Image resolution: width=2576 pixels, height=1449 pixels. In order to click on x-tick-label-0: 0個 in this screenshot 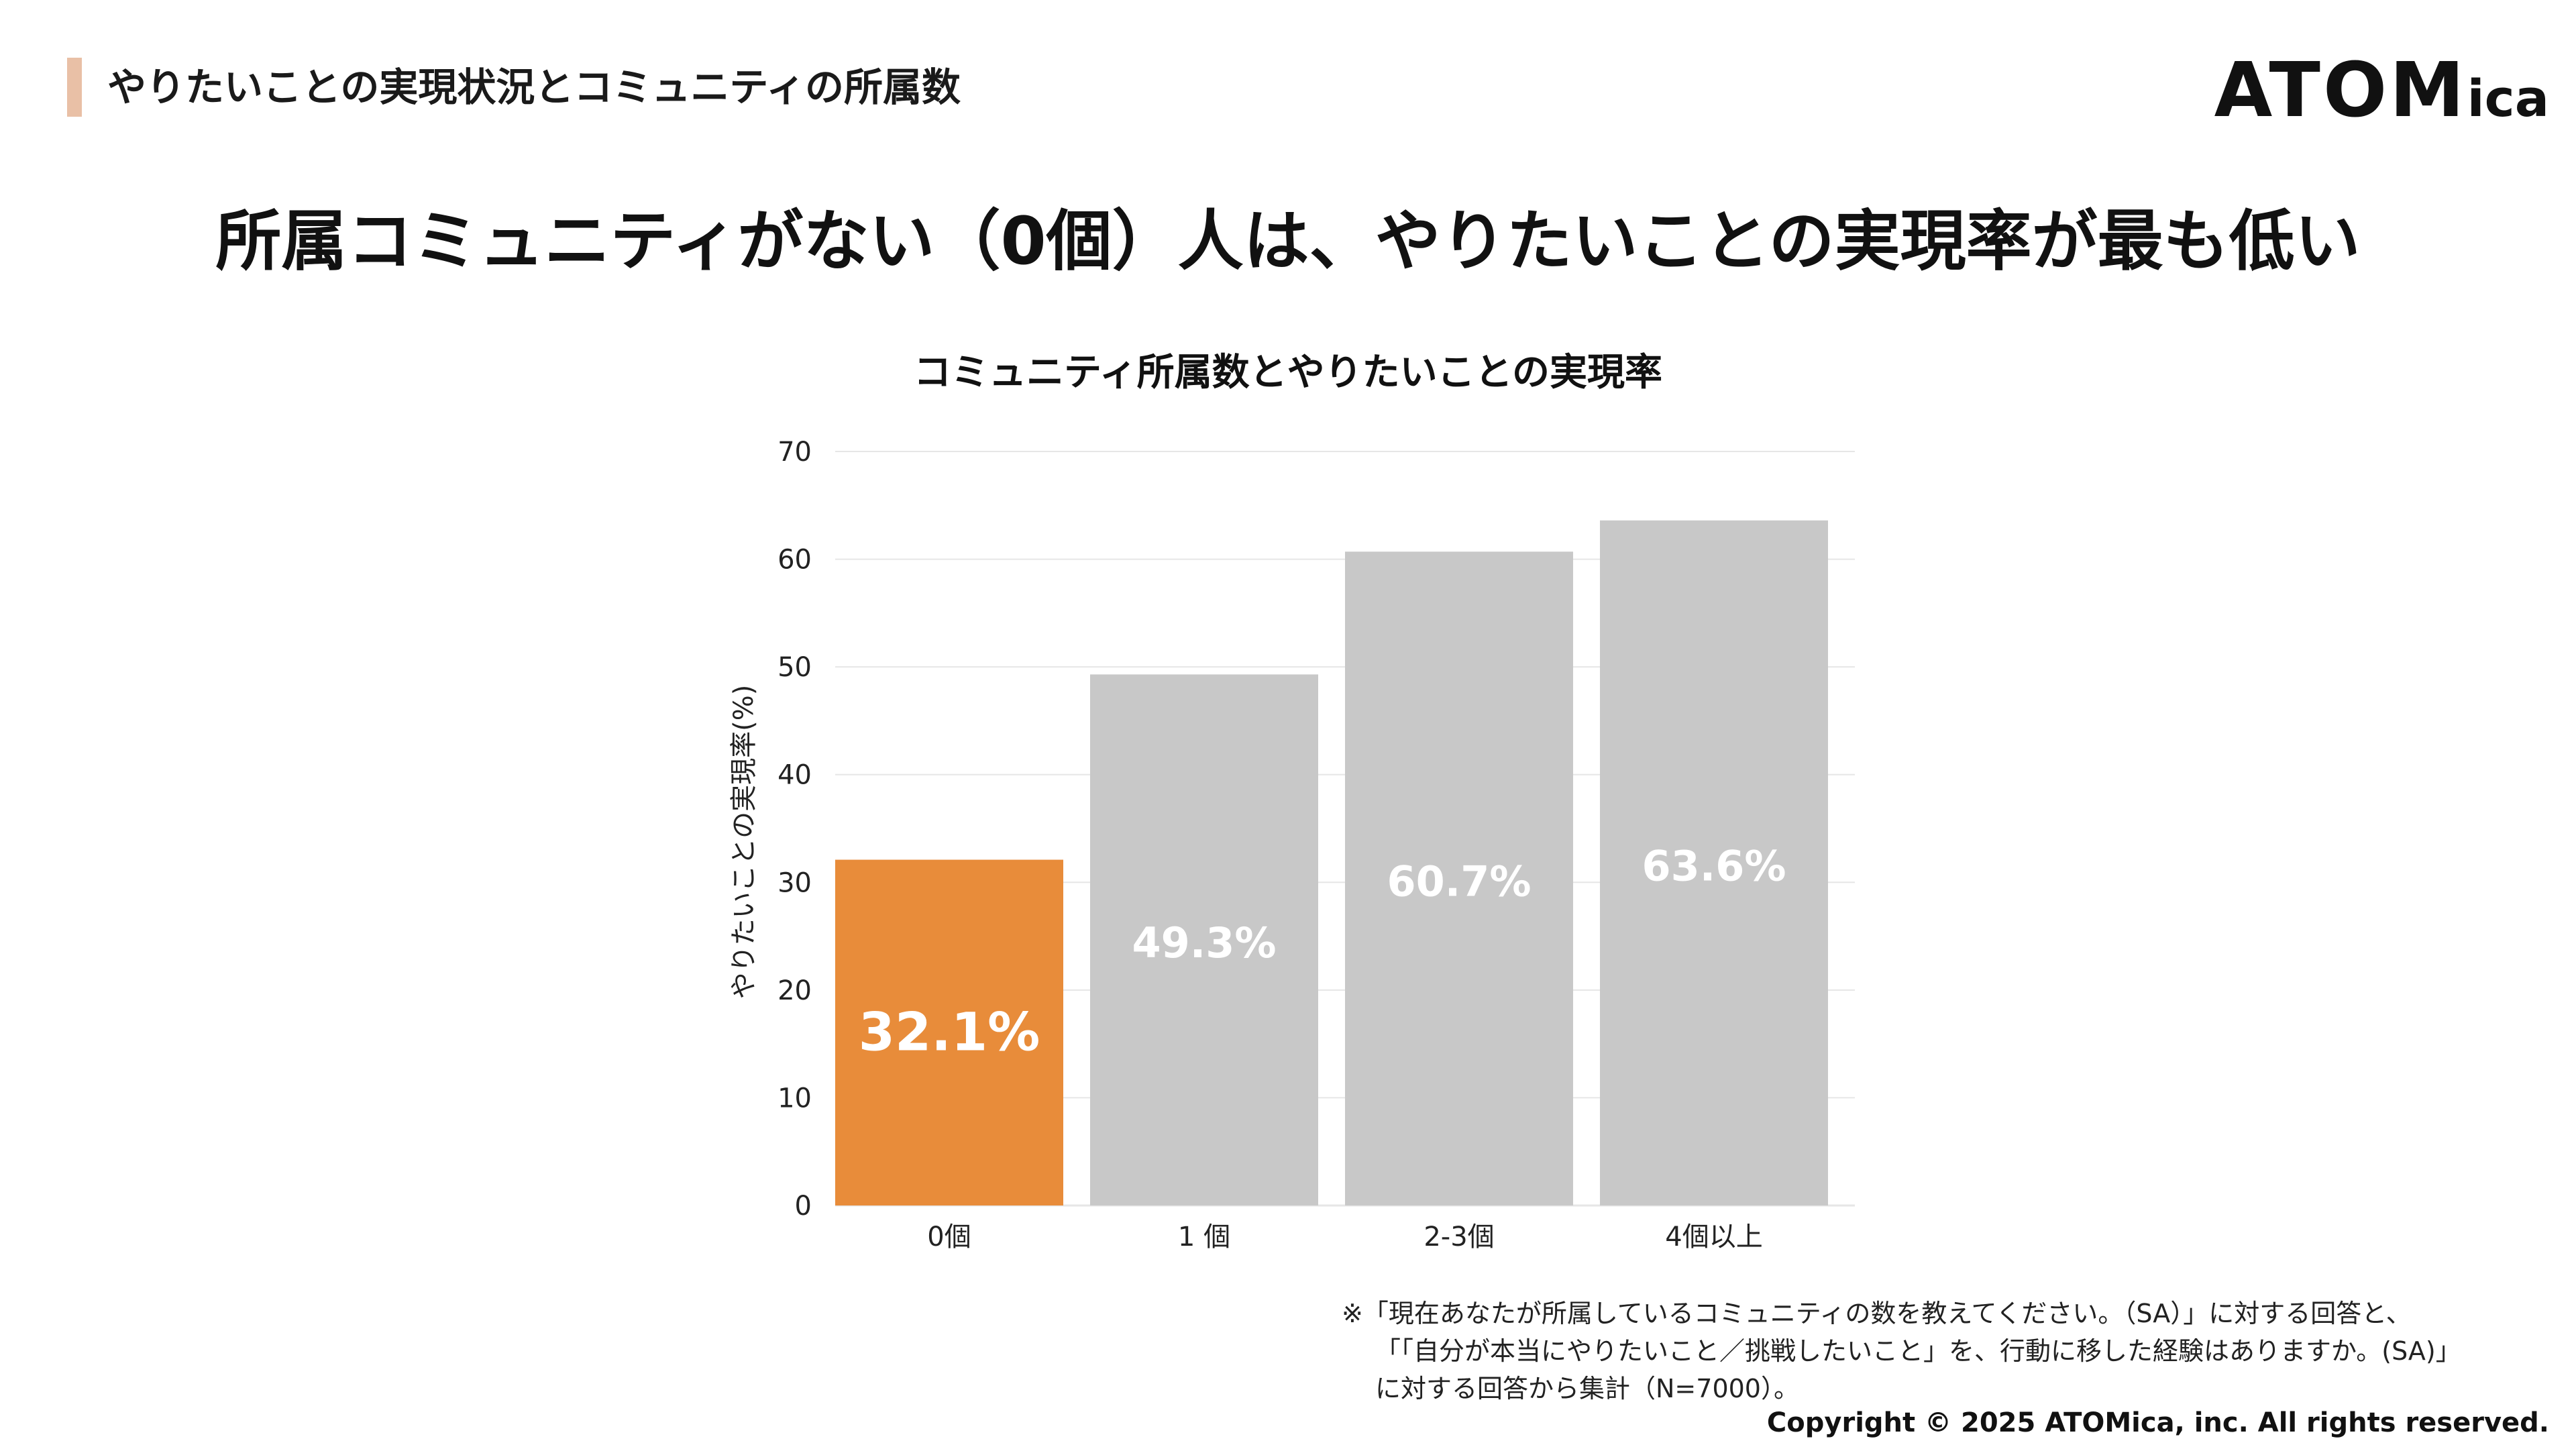, I will do `click(949, 1237)`.